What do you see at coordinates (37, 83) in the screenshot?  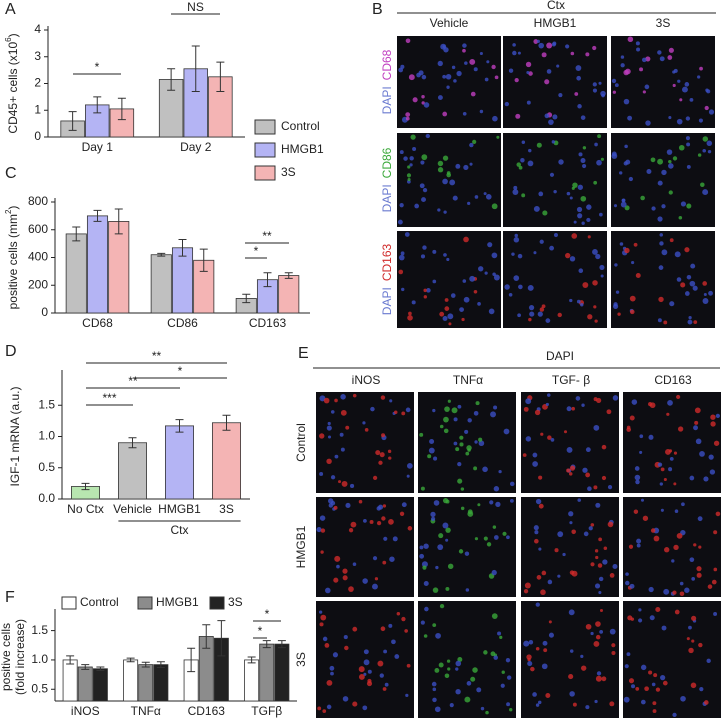 I see `y-tick-label: 2` at bounding box center [37, 83].